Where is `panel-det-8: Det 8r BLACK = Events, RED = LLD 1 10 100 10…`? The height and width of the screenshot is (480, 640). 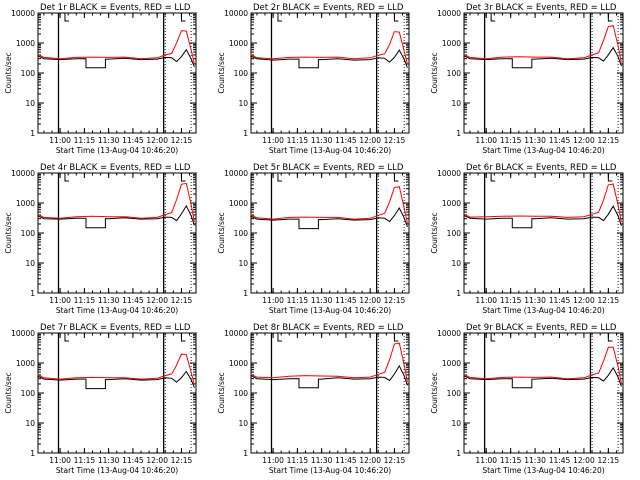
panel-det-8: Det 8r BLACK = Events, RED = LLD 1 10 100 10… is located at coordinates (313, 399).